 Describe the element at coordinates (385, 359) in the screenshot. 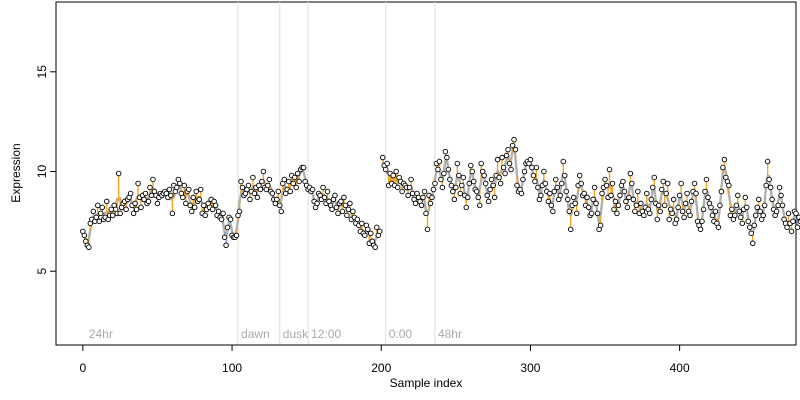

I see `x-axis: 0 100 200 300 400` at that location.